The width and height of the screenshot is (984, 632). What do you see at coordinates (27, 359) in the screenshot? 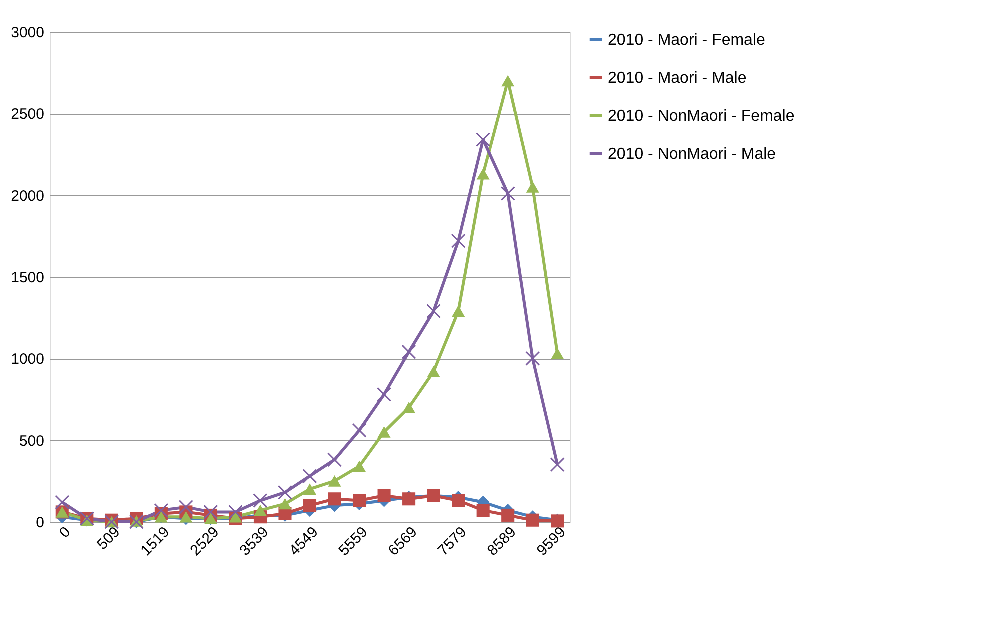
I see `y-tick-label: 1000` at bounding box center [27, 359].